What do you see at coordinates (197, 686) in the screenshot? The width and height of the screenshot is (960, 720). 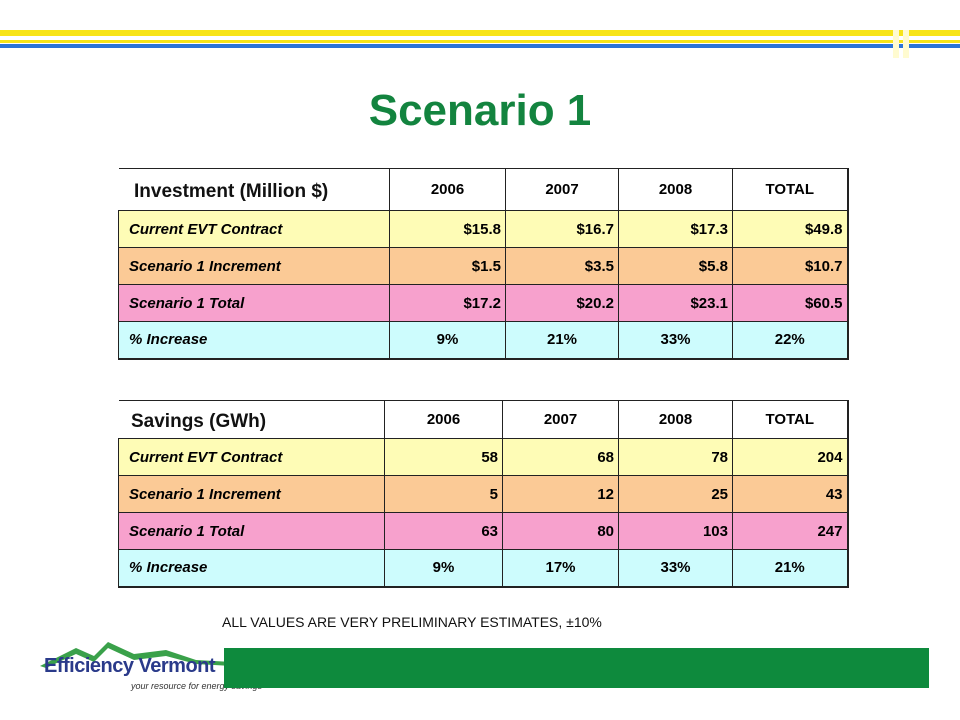 I see `logo-tagline: your resource for energy savings` at bounding box center [197, 686].